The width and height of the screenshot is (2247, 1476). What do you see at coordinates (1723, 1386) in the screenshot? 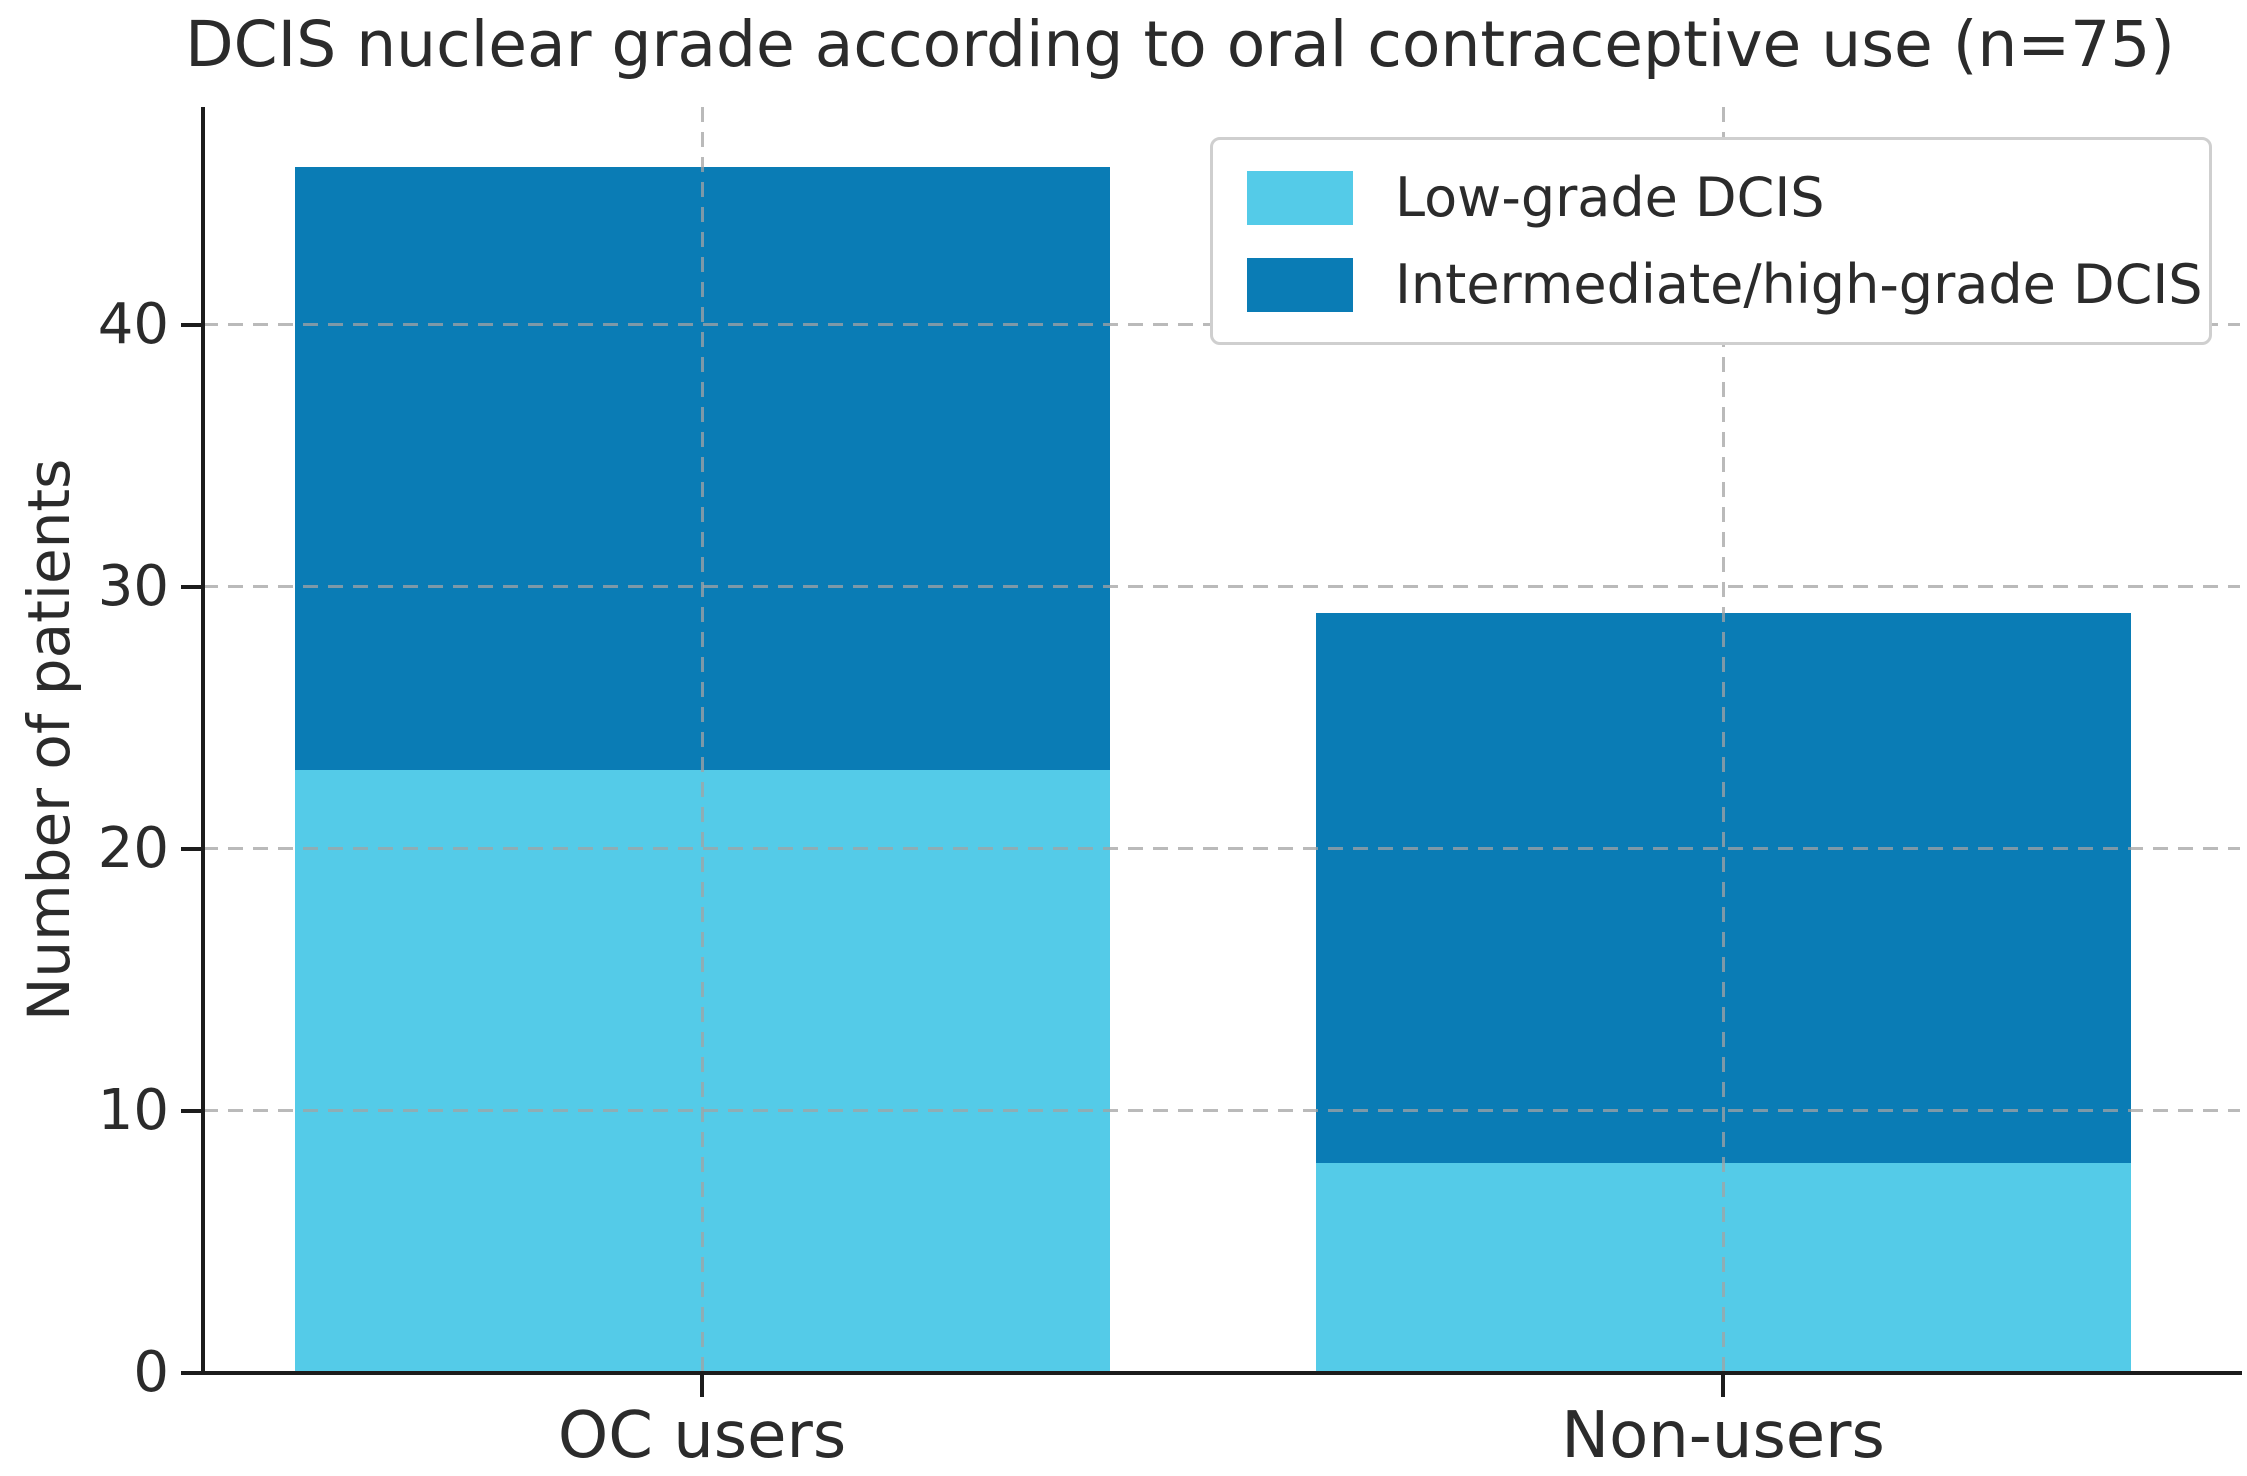
I see `x-tick-non-users` at bounding box center [1723, 1386].